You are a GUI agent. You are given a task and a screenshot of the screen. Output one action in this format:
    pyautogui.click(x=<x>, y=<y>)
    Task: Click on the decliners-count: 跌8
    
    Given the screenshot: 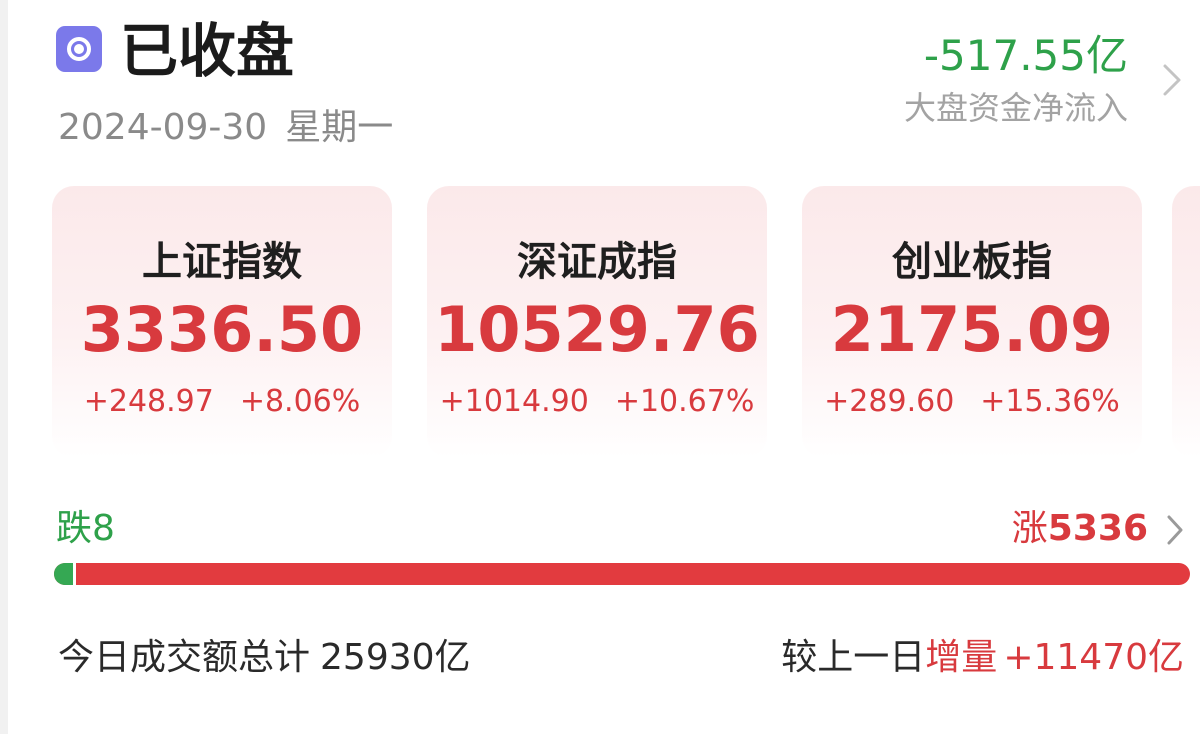 What is the action you would take?
    pyautogui.click(x=85, y=529)
    